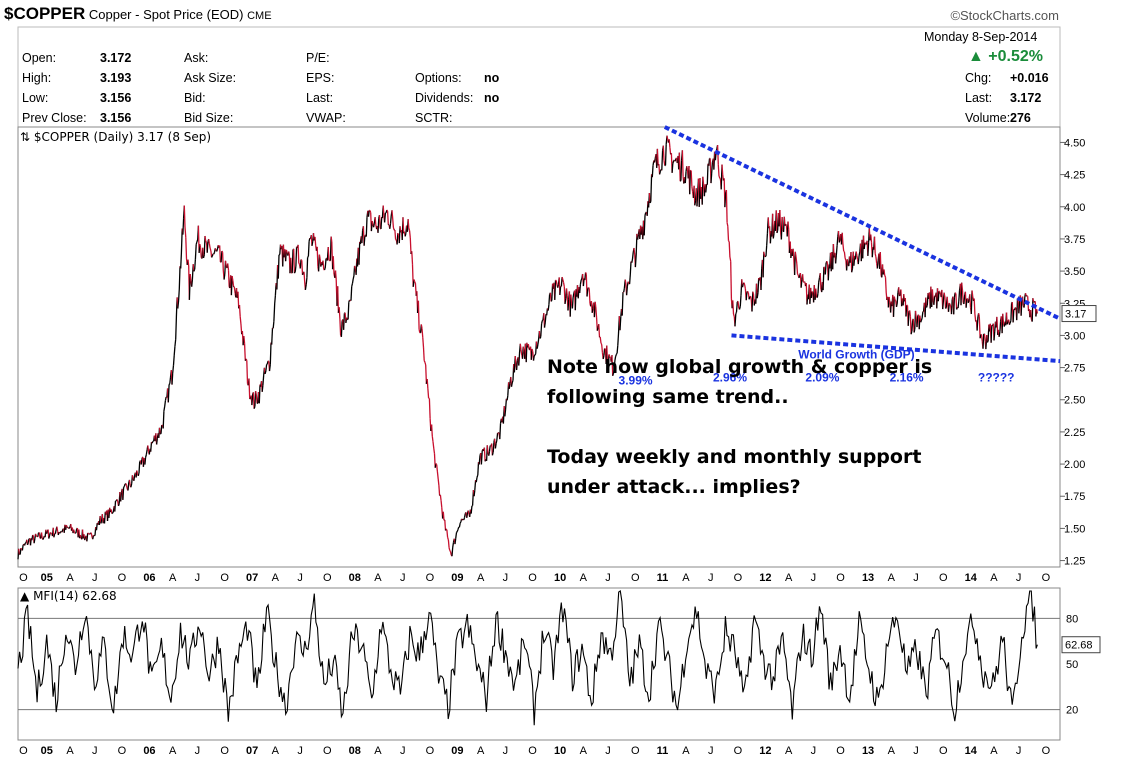 The width and height of the screenshot is (1135, 768). I want to click on brand-label: ©StockCharts.com, so click(1004, 15).